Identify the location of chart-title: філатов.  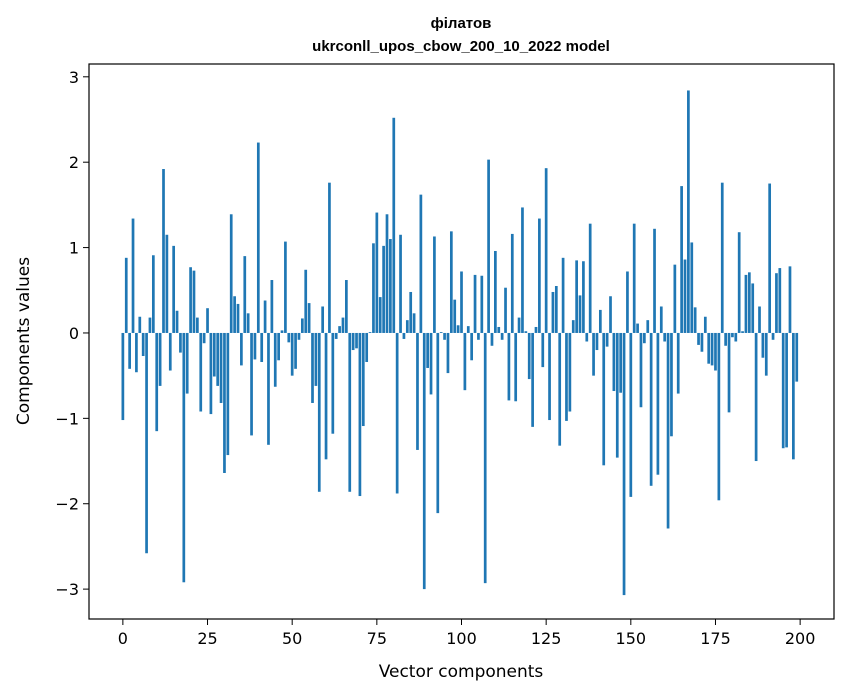
(461, 23).